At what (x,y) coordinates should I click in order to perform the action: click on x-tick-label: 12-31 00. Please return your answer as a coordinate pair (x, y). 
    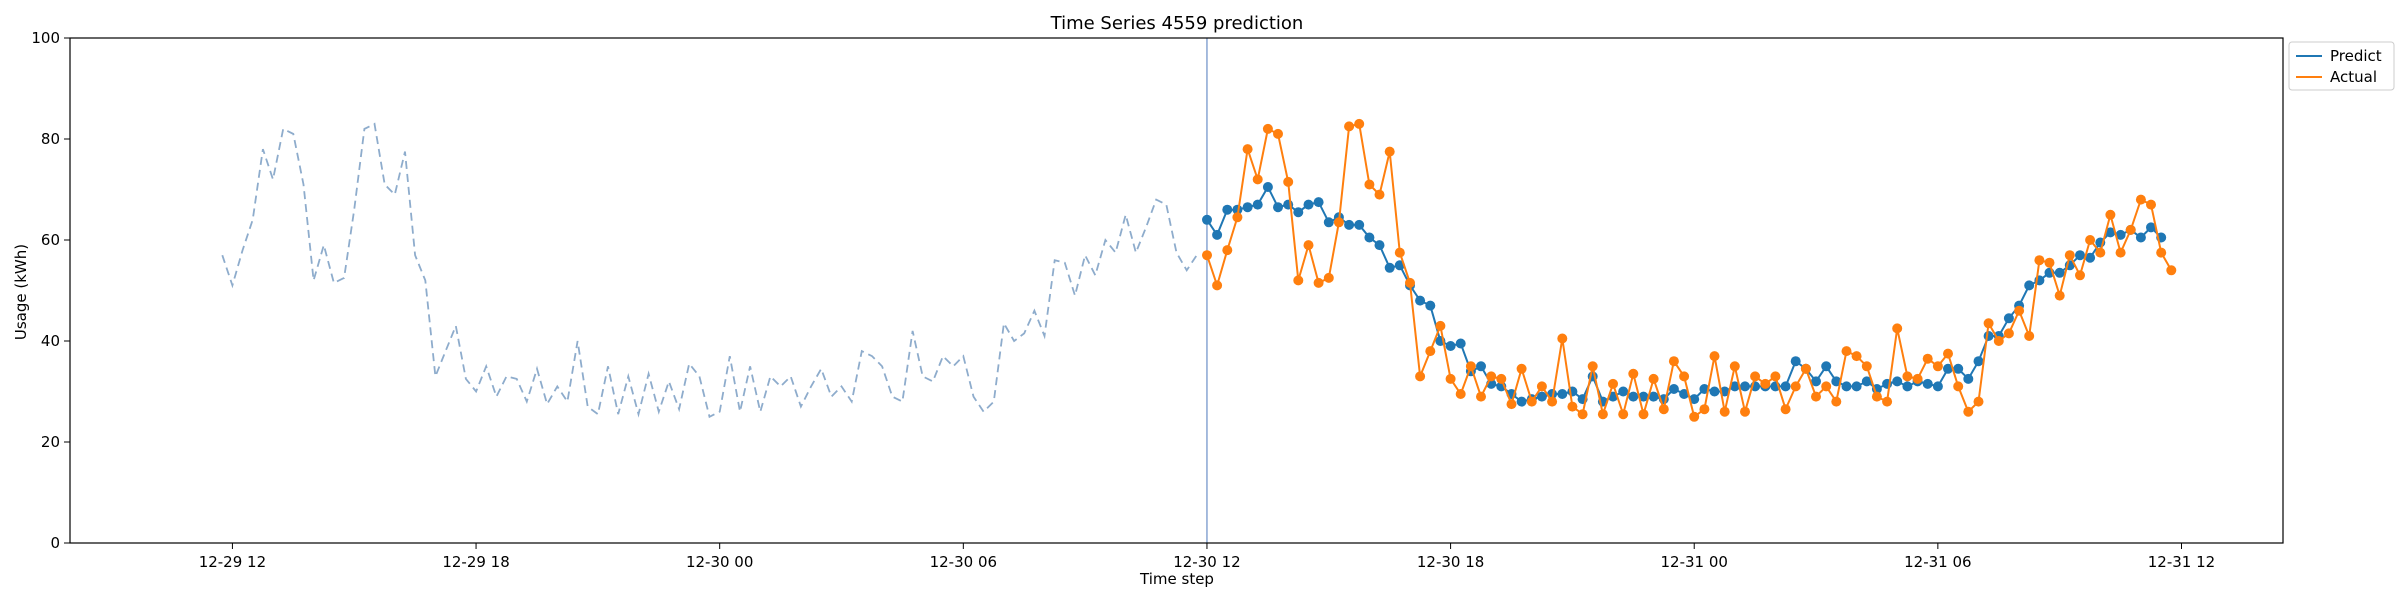
    Looking at the image, I should click on (1693, 562).